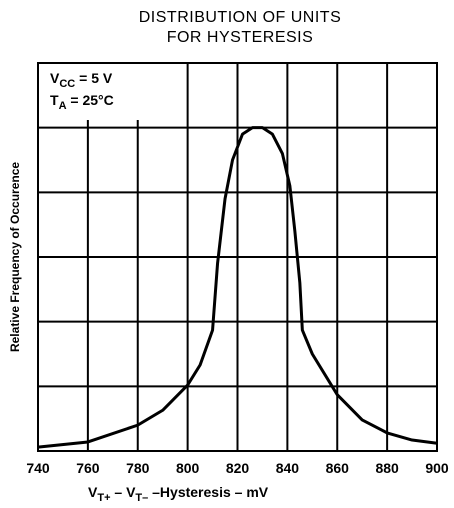 This screenshot has height=508, width=454. Describe the element at coordinates (55, 78) in the screenshot. I see `annotation-part: V` at that location.